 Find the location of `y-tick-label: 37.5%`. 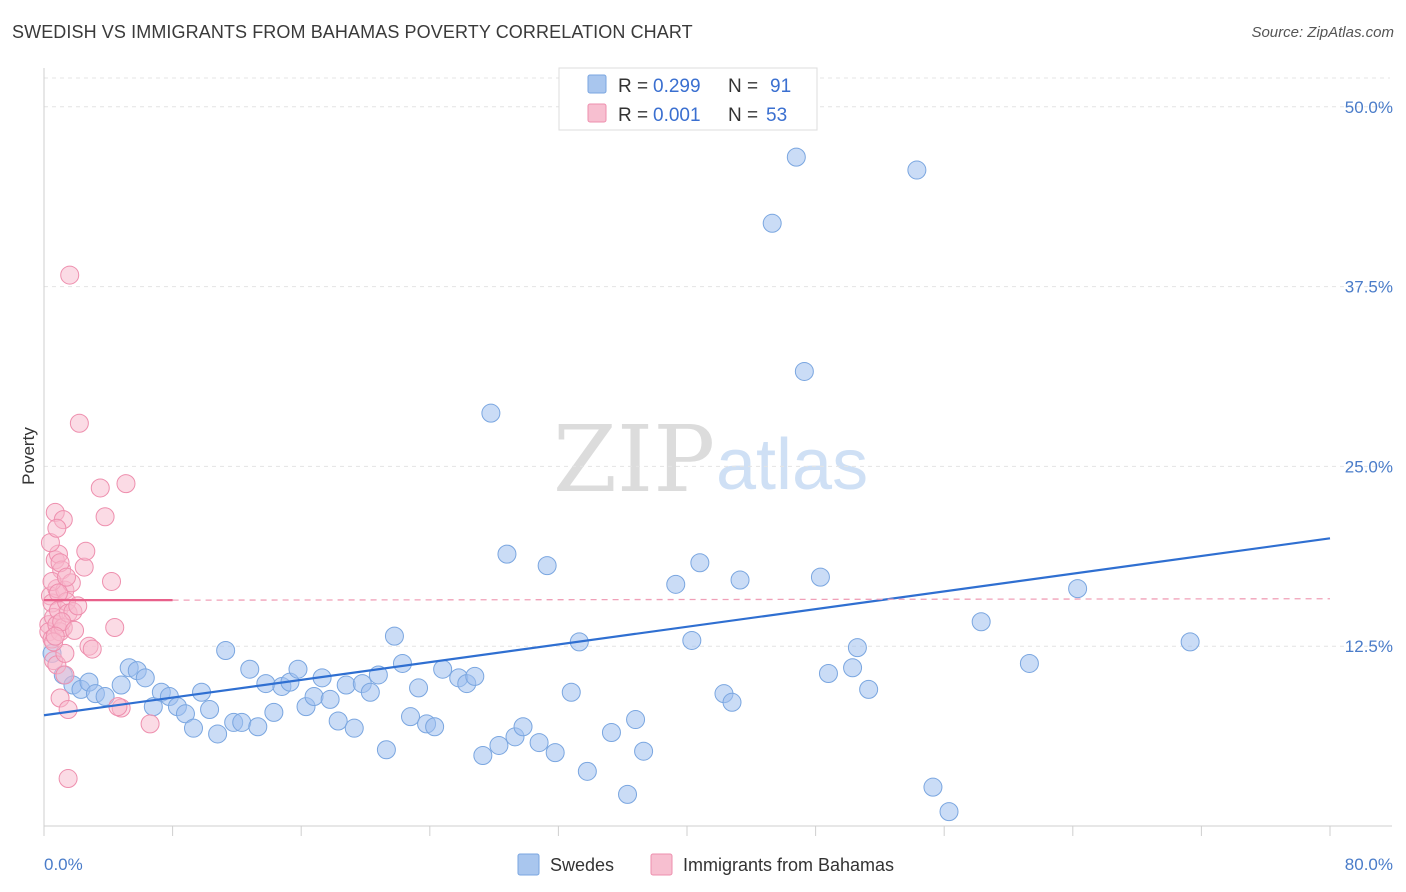

y-tick-label: 37.5% is located at coordinates (1369, 287).